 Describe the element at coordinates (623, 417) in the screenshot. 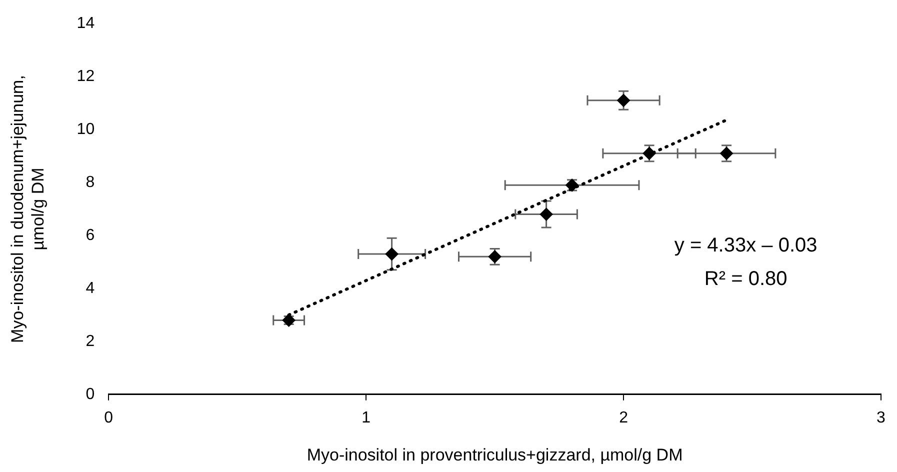

I see `x-tick-label: 2` at that location.